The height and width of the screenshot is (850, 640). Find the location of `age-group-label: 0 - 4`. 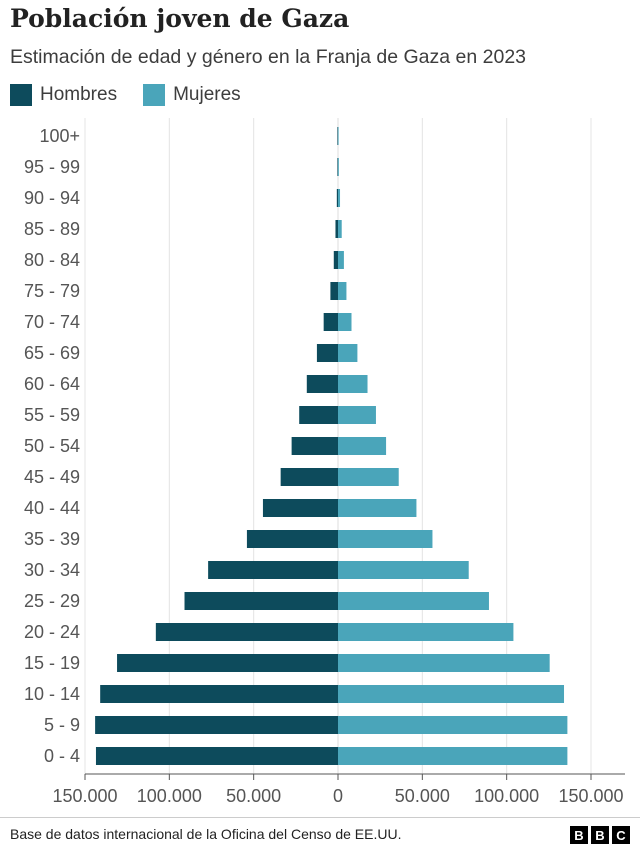

age-group-label: 0 - 4 is located at coordinates (62, 756).